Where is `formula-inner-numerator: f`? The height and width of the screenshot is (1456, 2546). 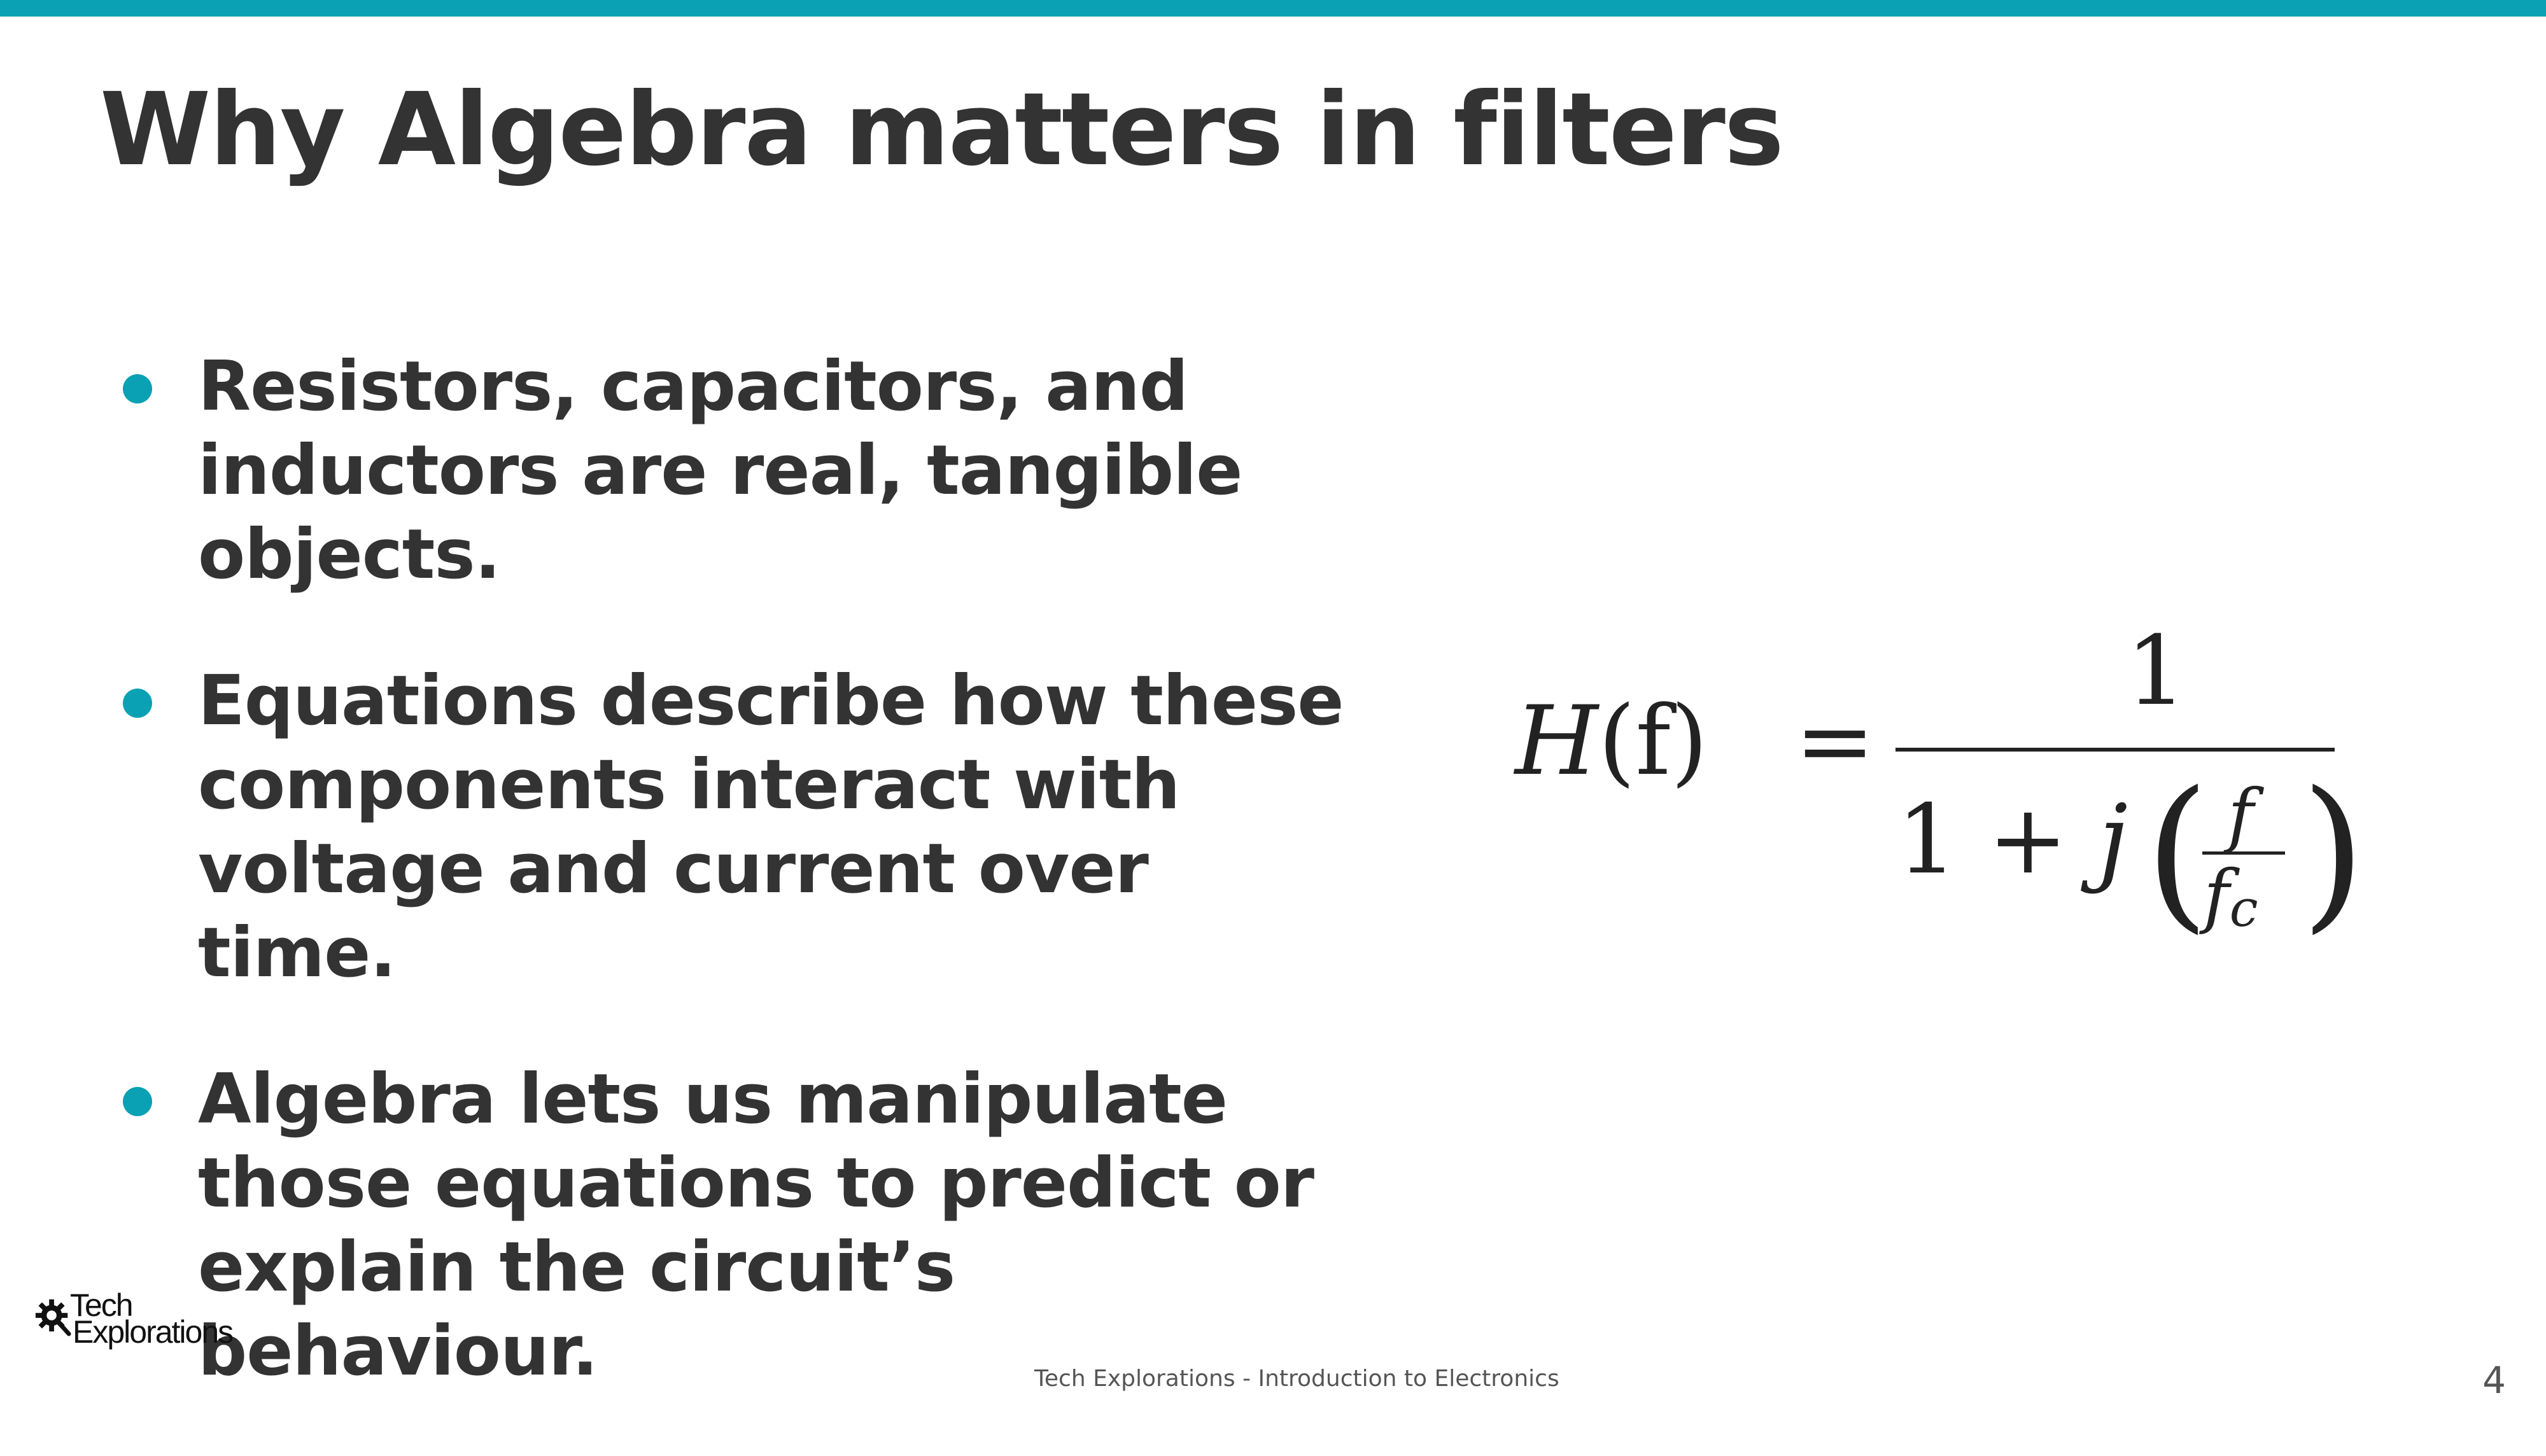 formula-inner-numerator: f is located at coordinates (2241, 814).